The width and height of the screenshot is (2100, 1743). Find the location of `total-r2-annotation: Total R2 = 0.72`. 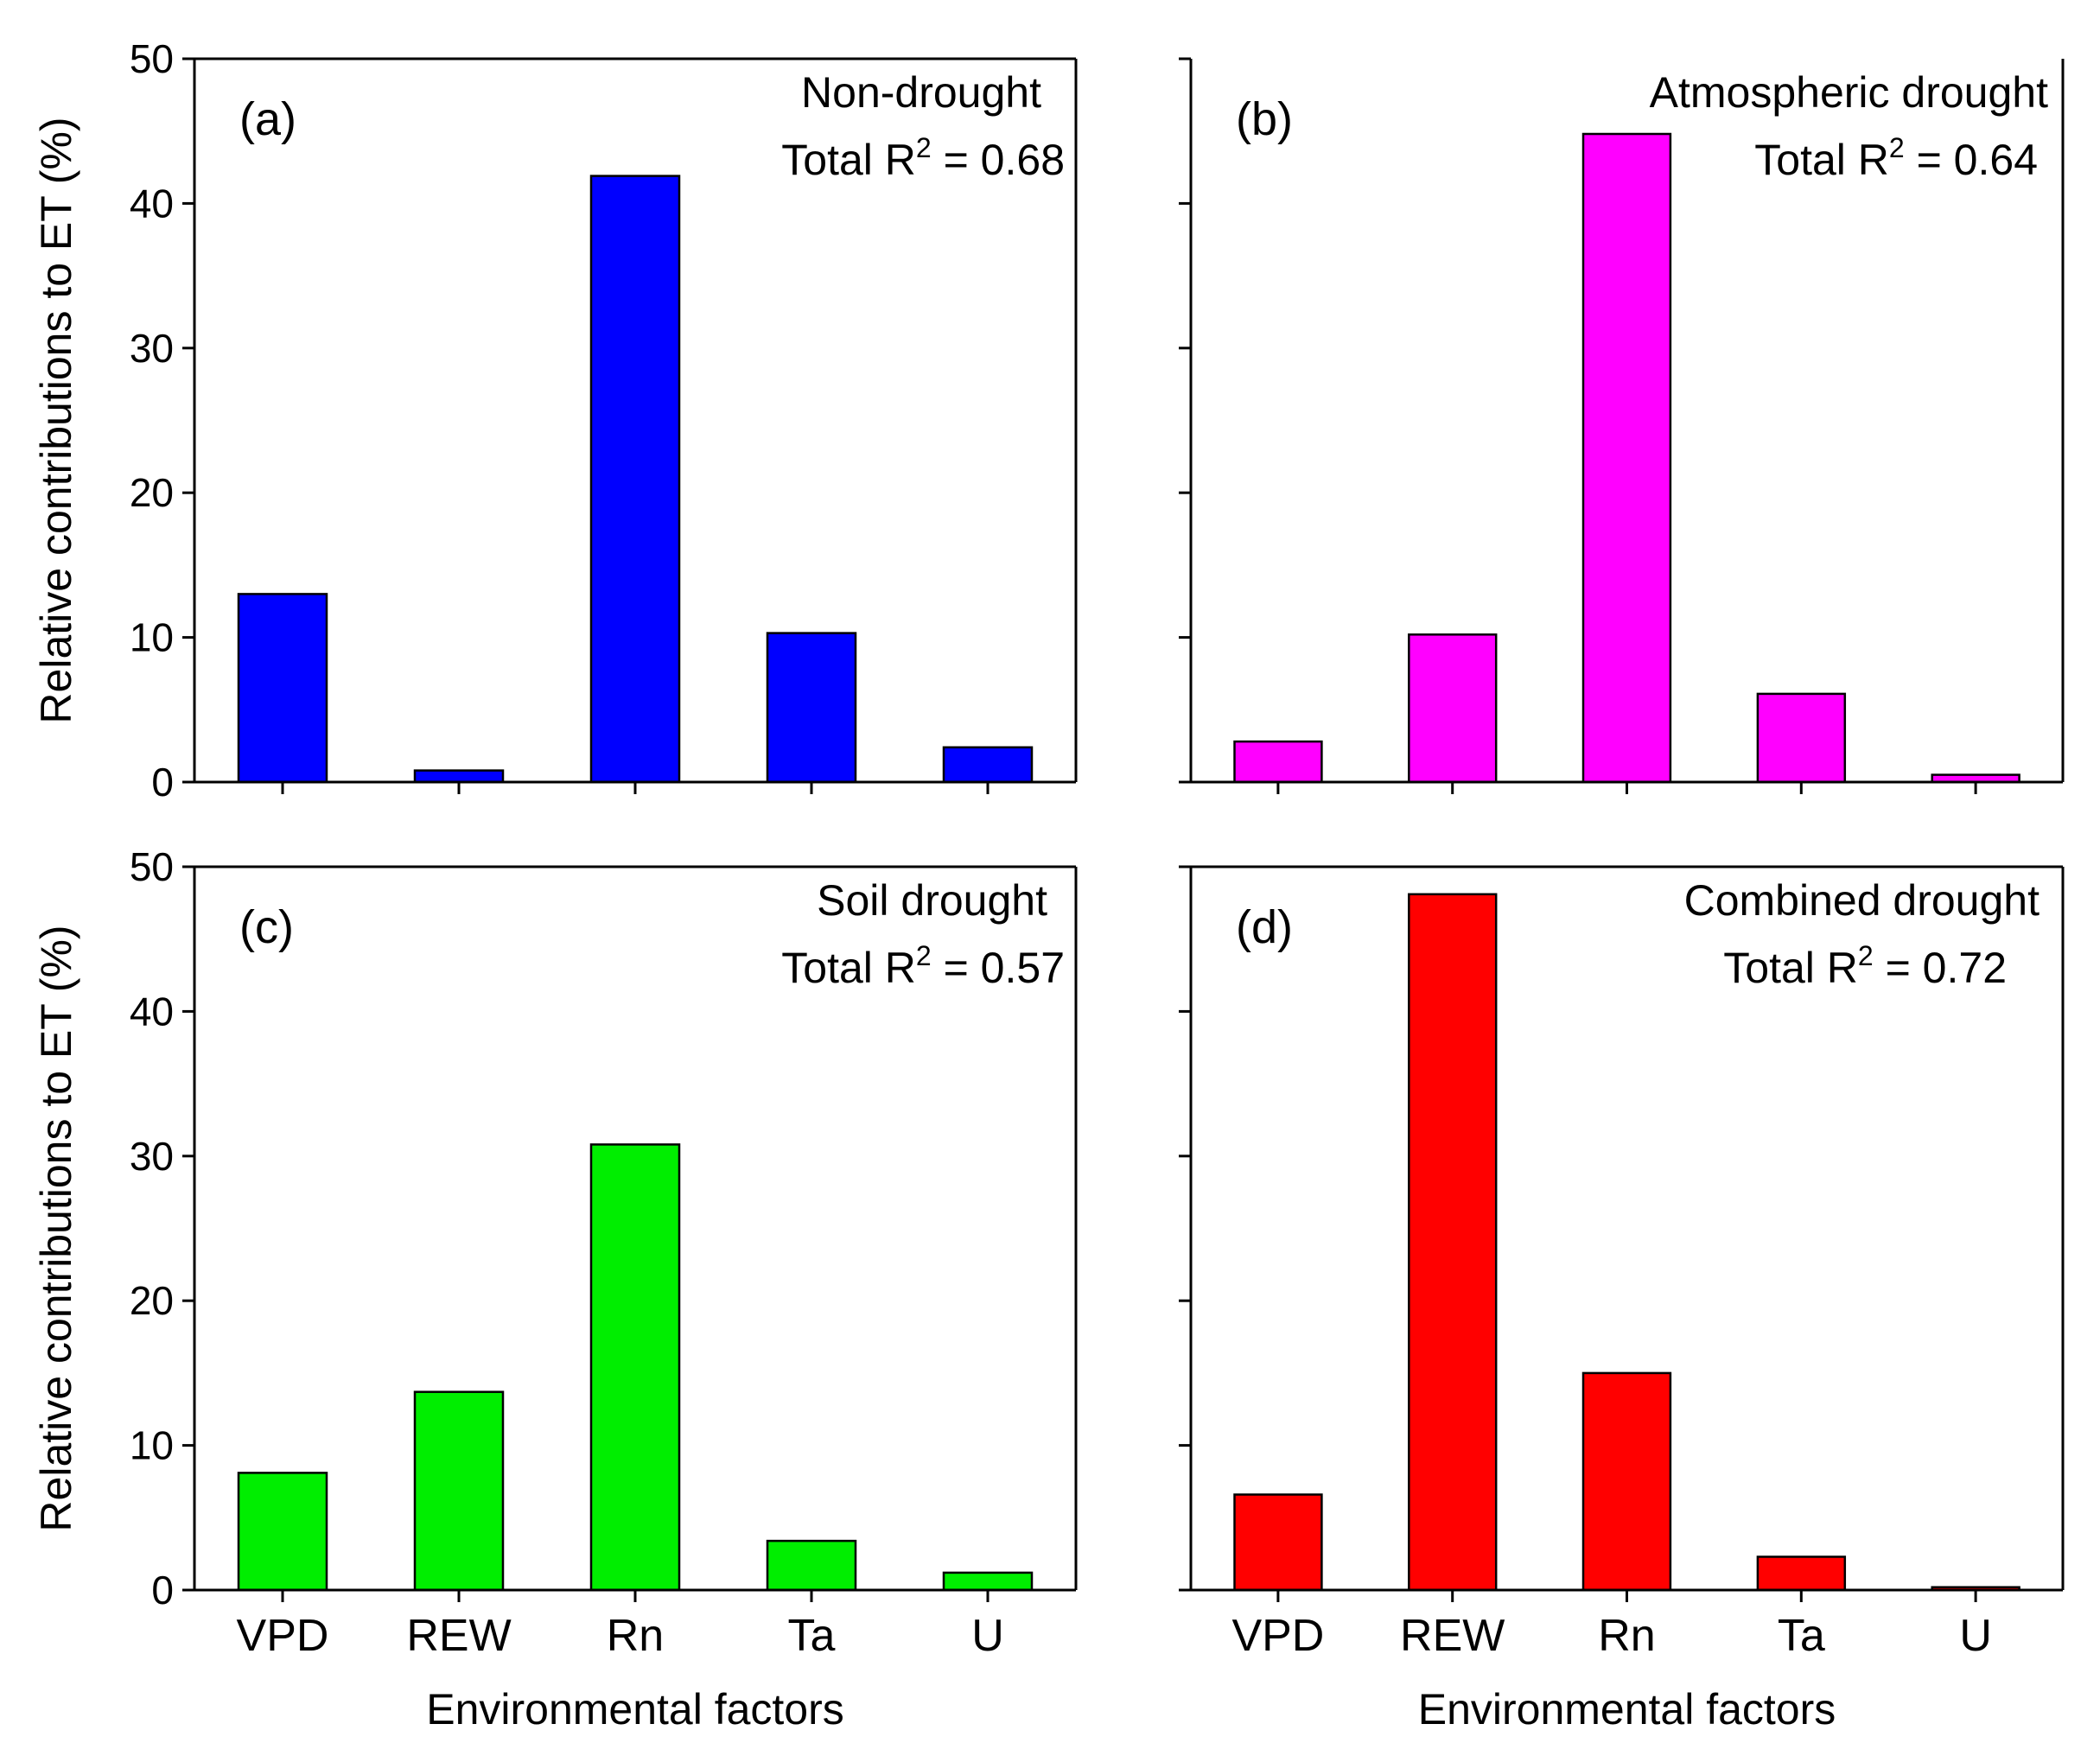

total-r2-annotation: Total R2 = 0.72 is located at coordinates (1865, 966).